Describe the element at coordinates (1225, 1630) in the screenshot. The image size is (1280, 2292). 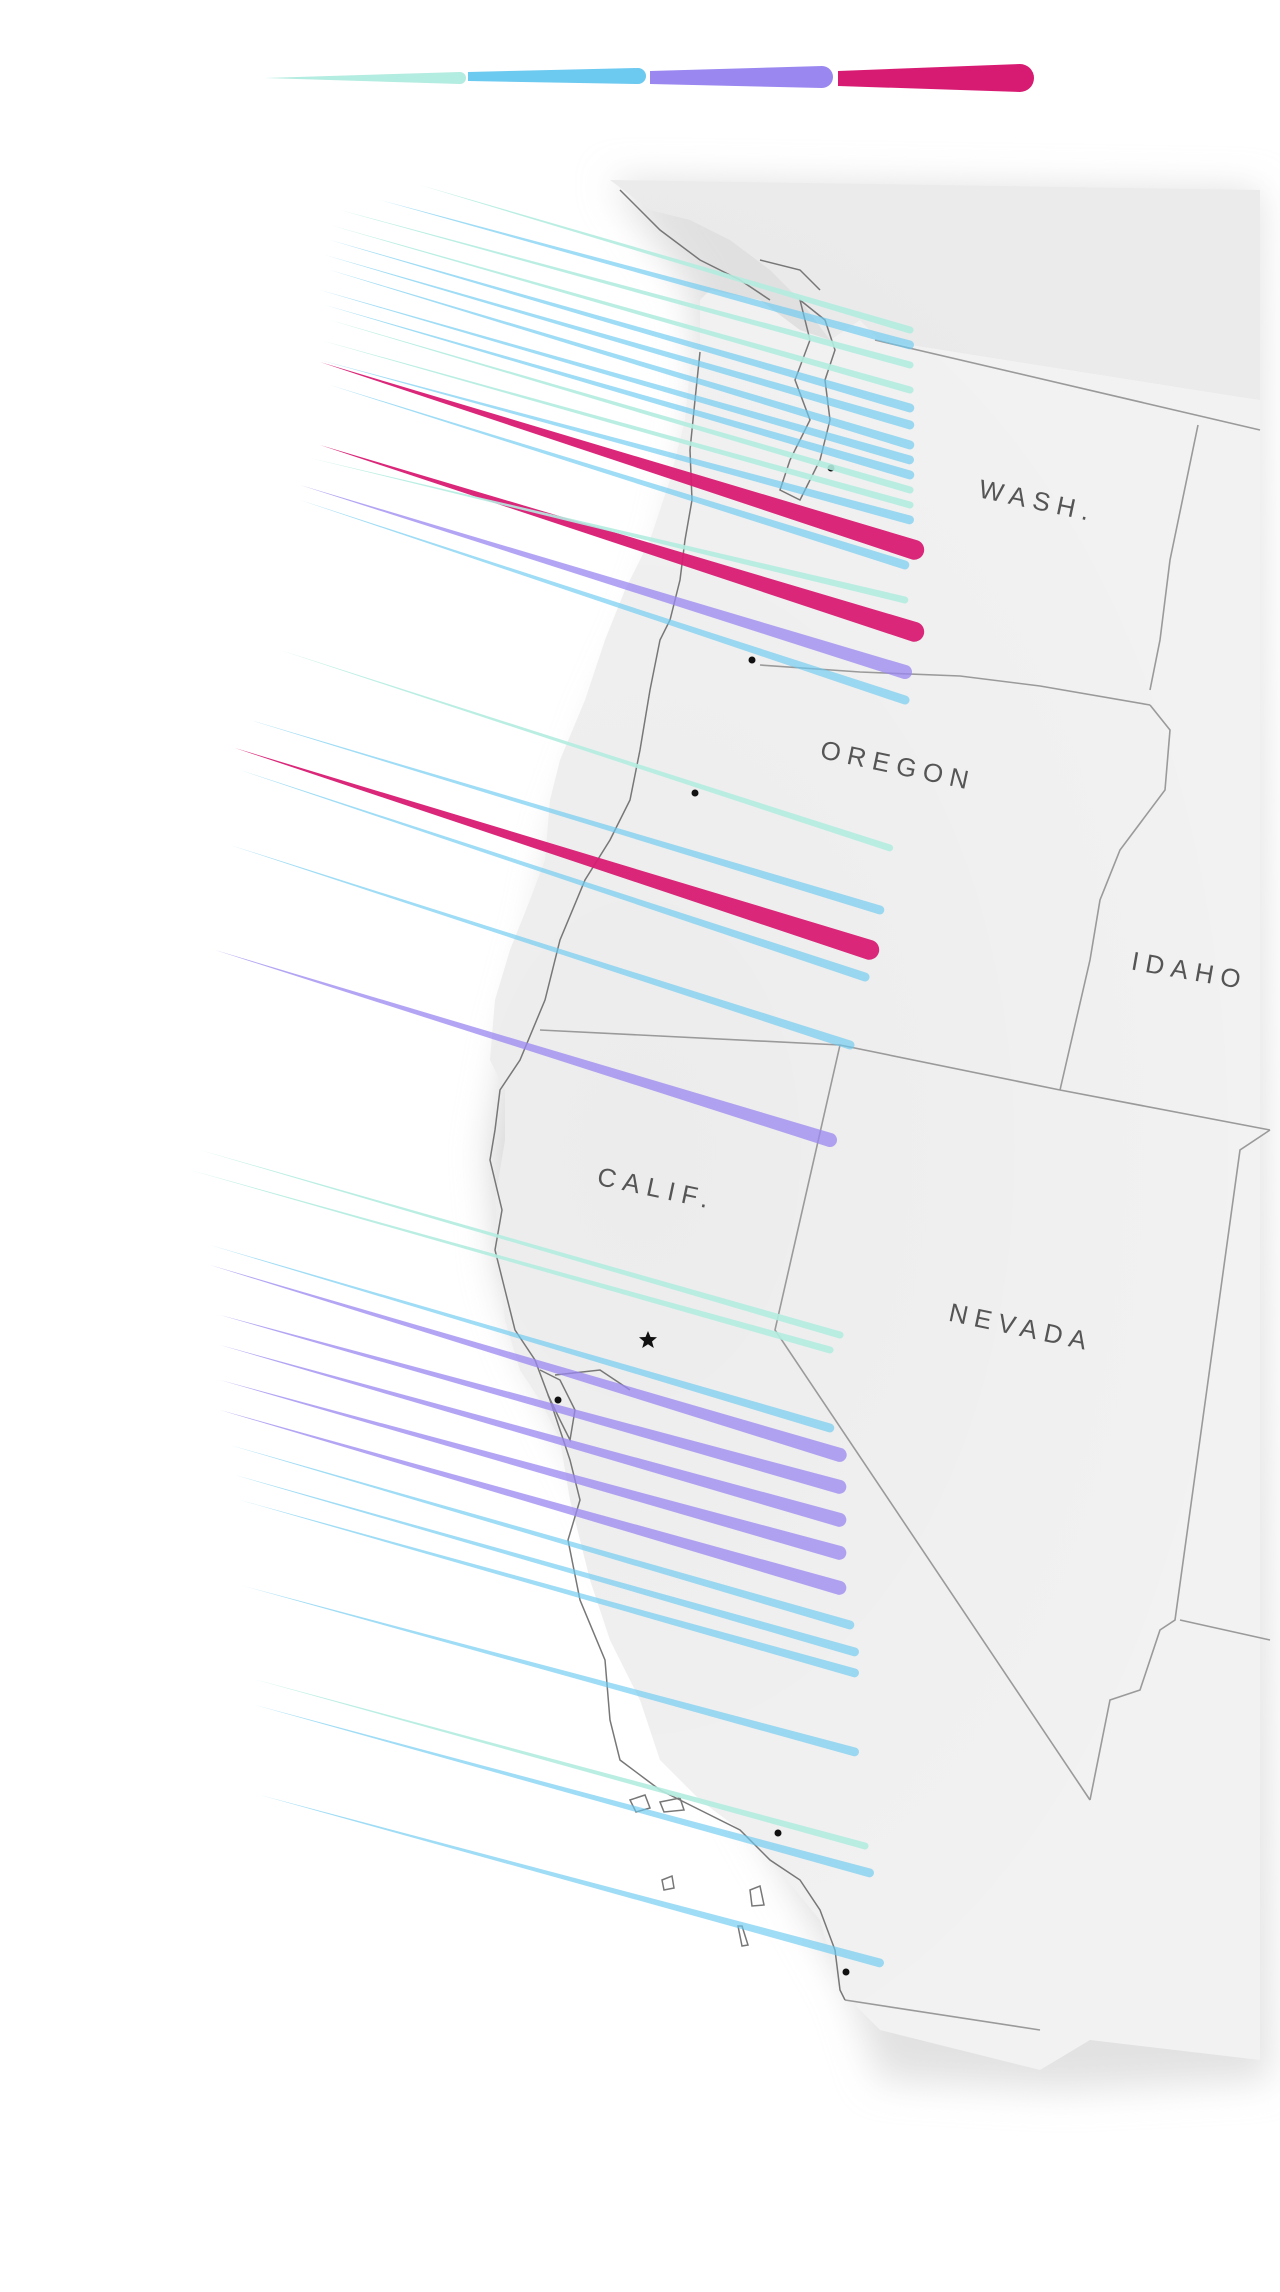
I see `border-utah-arizona` at that location.